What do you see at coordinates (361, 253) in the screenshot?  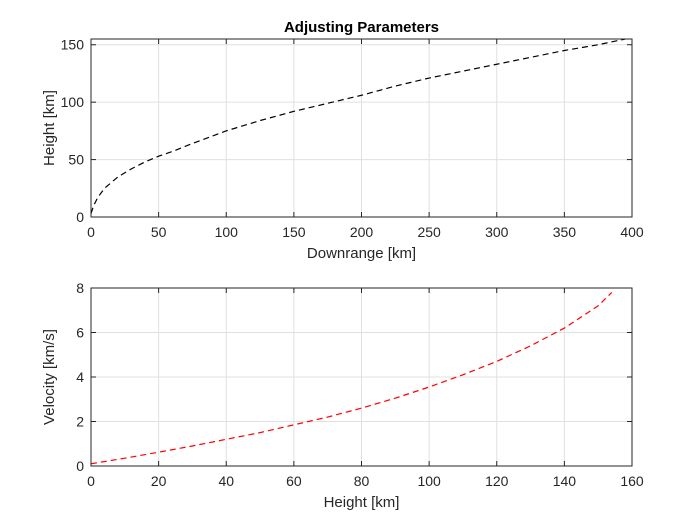 I see `top-x-axis-label: Downrange [km]` at bounding box center [361, 253].